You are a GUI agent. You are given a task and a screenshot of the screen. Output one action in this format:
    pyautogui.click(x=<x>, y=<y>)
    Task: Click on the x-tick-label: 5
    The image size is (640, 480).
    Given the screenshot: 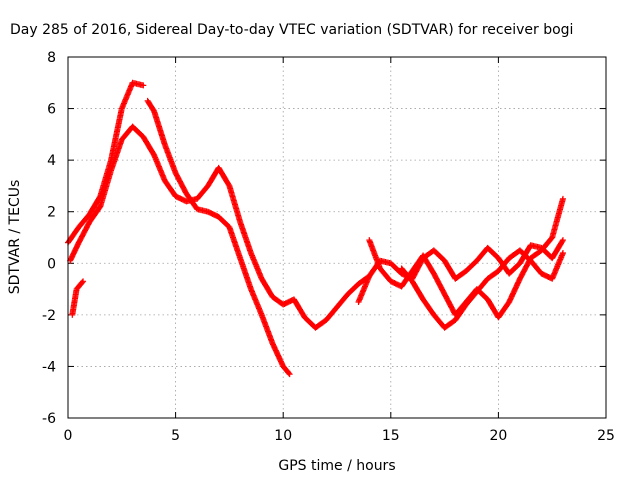 What is the action you would take?
    pyautogui.click(x=175, y=436)
    